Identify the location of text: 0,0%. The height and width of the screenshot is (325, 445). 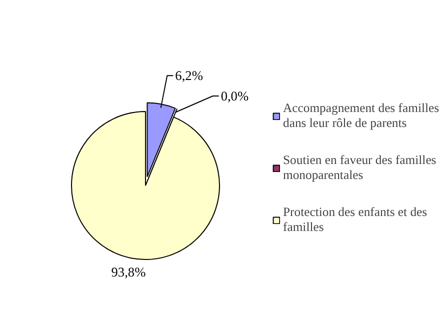
(234, 96).